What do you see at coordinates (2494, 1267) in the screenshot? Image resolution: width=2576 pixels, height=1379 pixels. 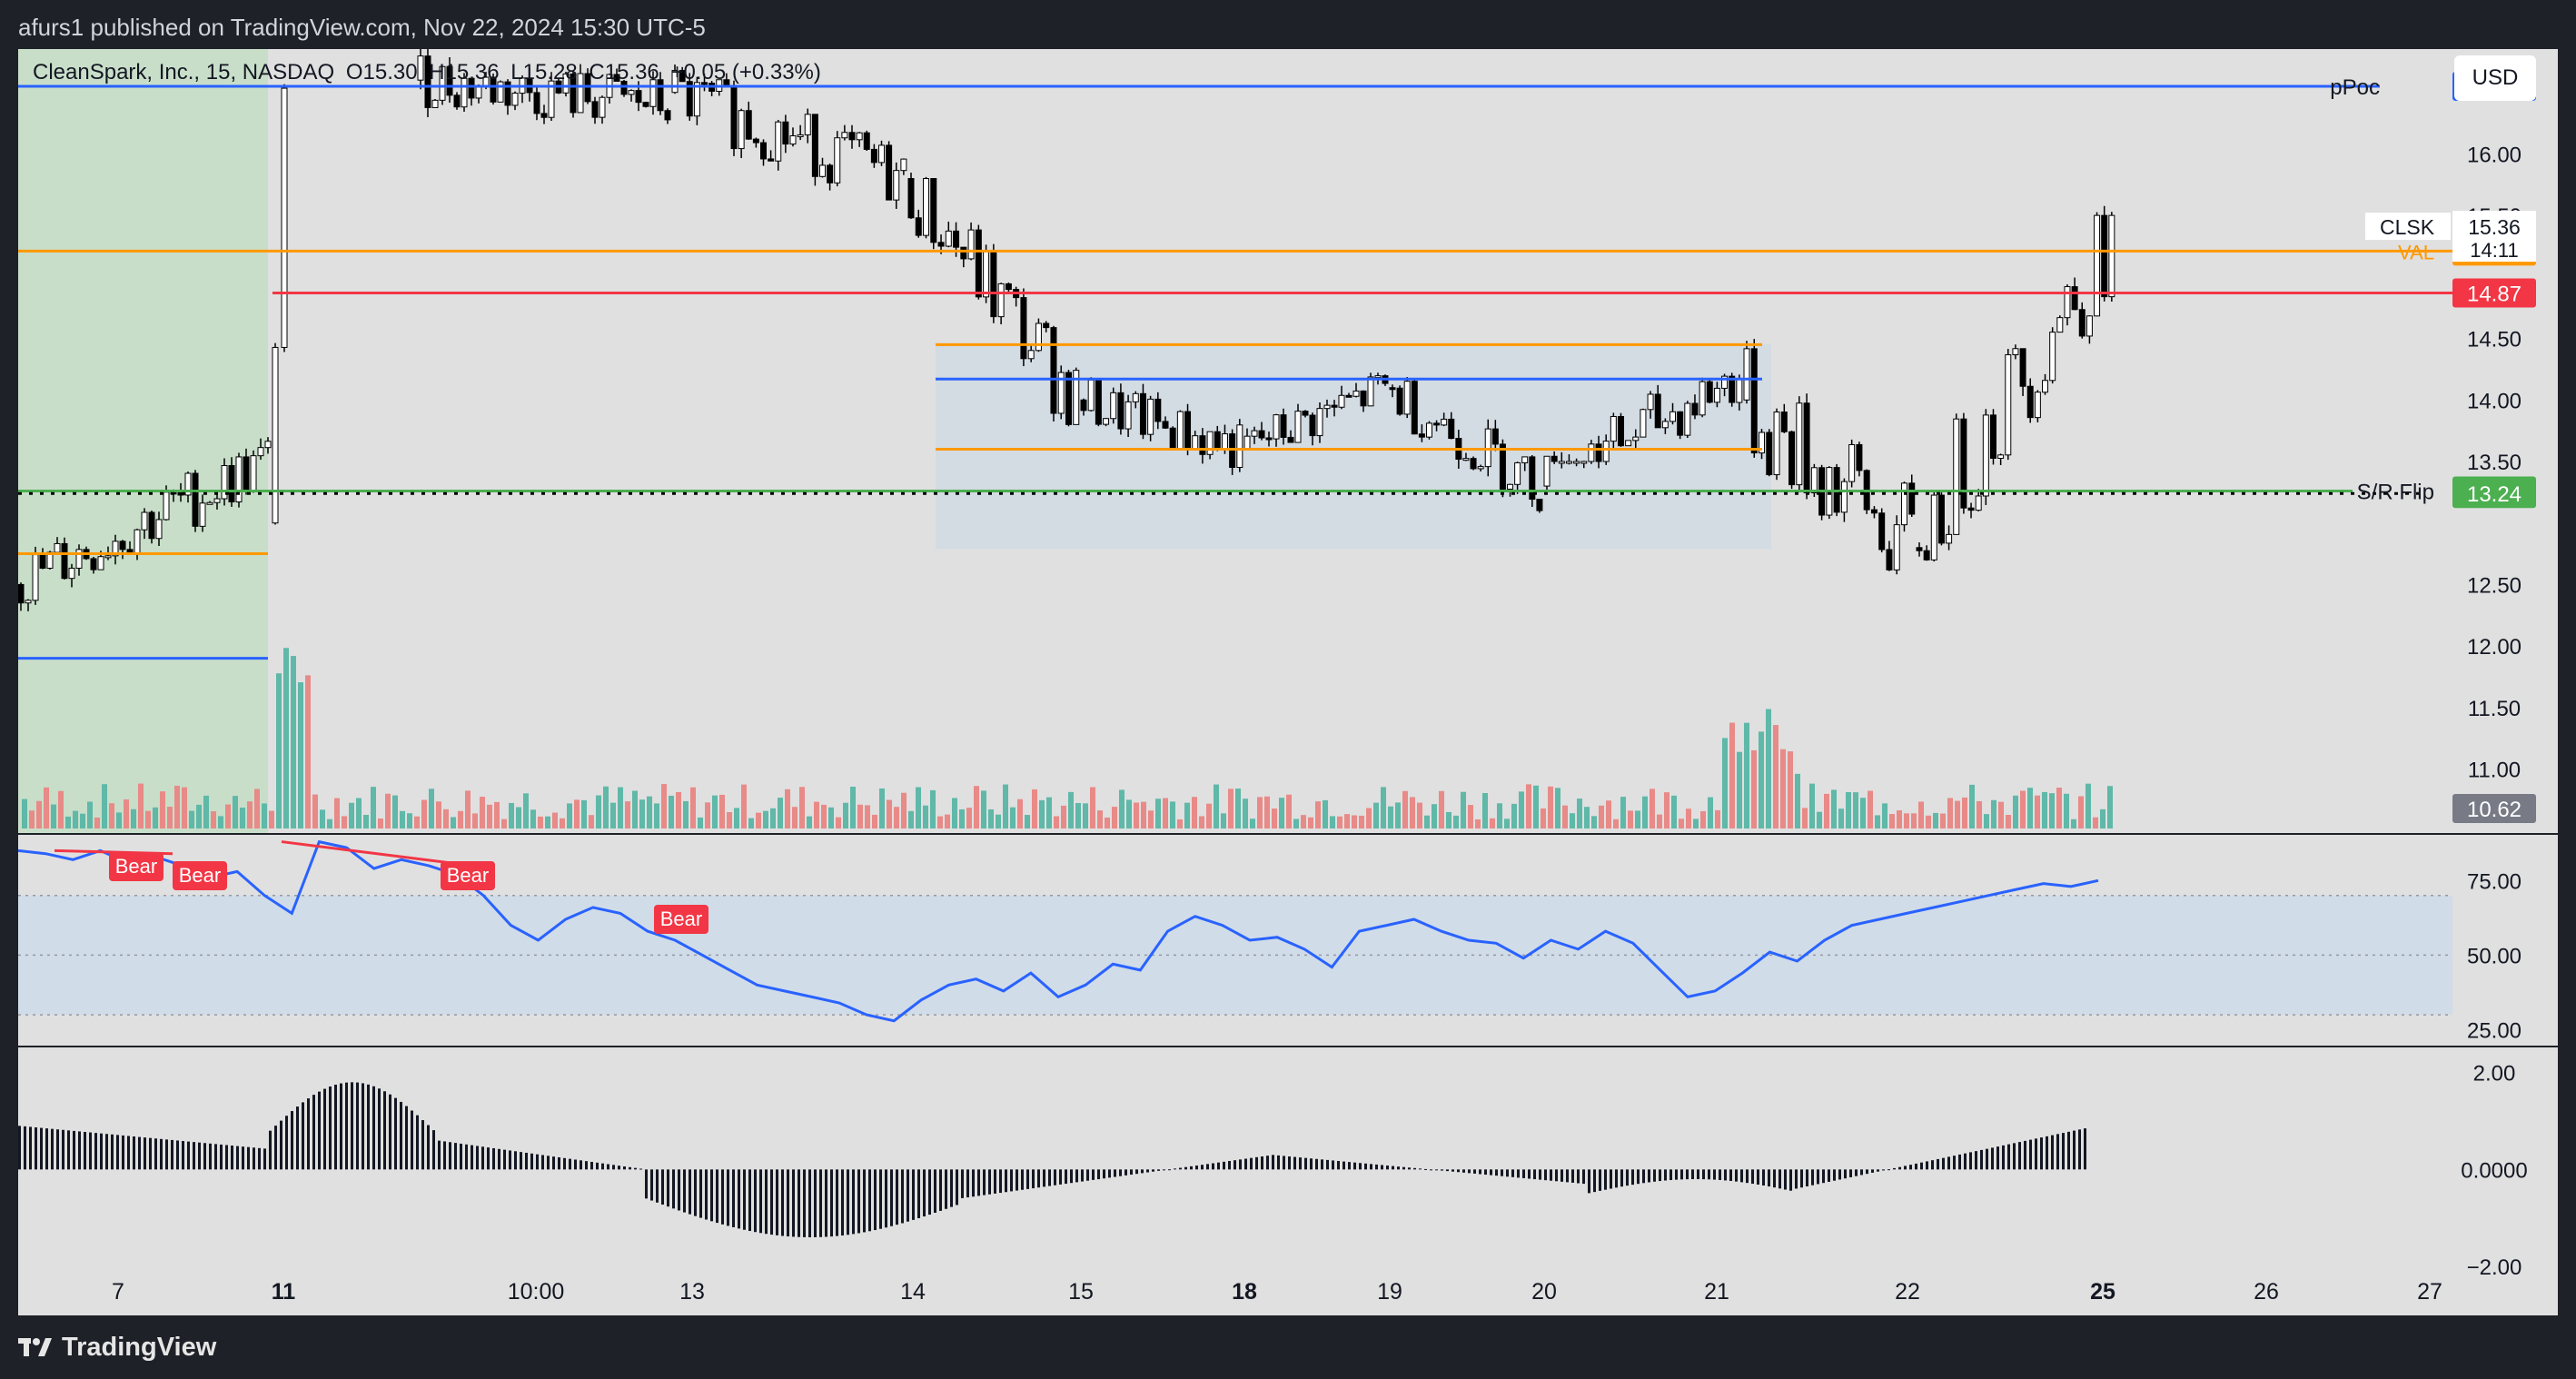 I see `osc-tick: −2.00` at bounding box center [2494, 1267].